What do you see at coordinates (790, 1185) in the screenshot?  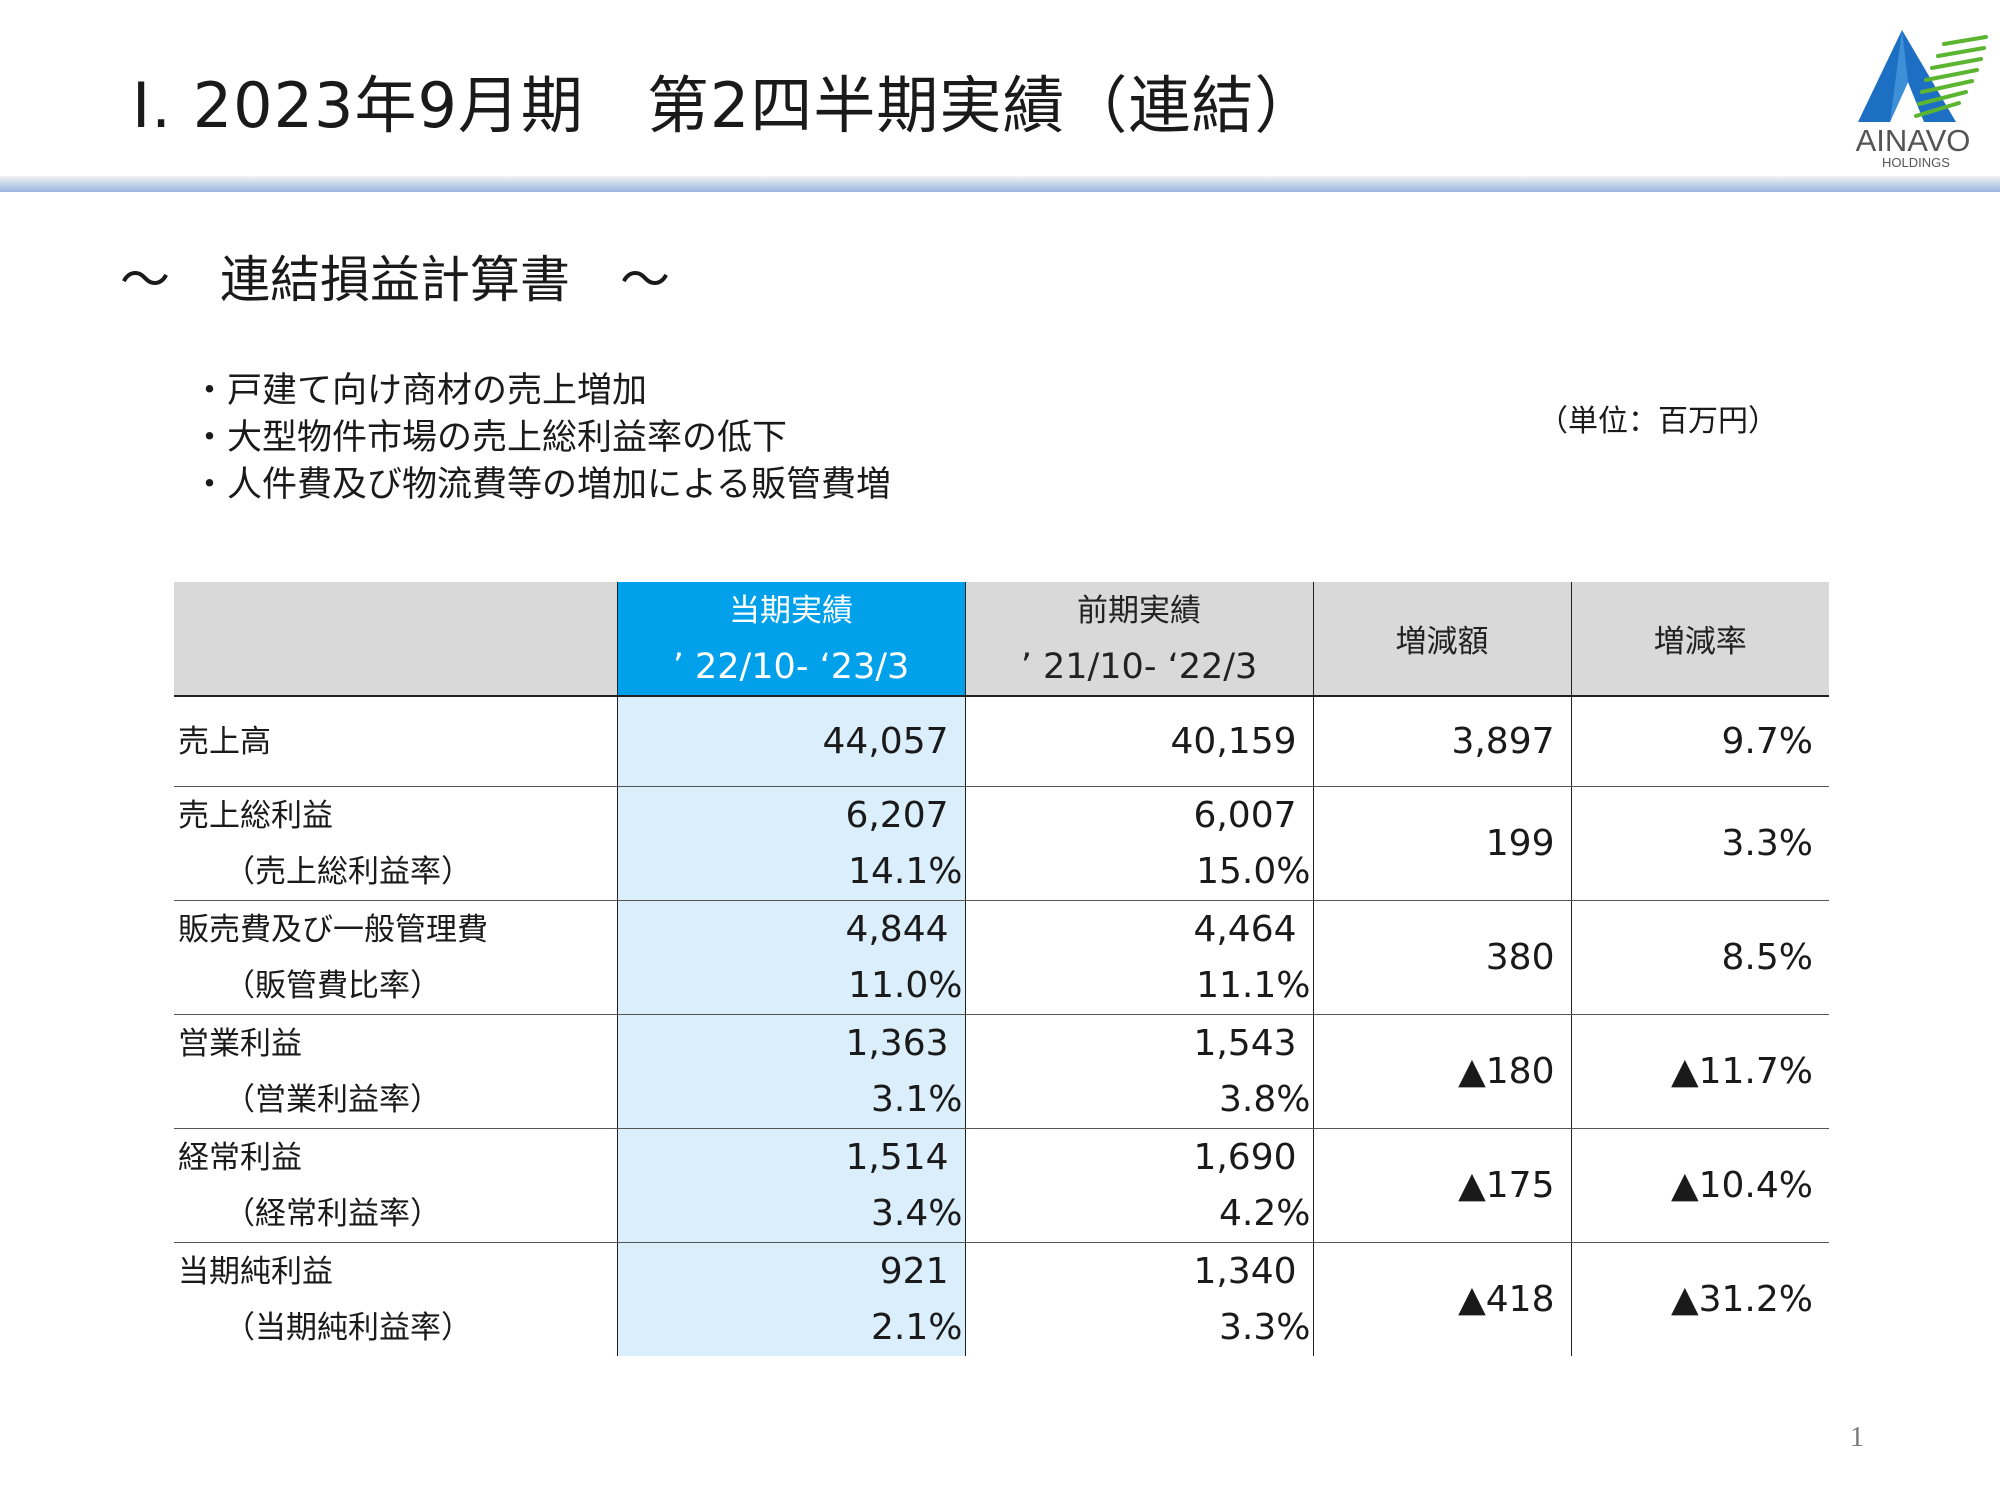 I see `current-value-cell: 1,514 3.4%` at bounding box center [790, 1185].